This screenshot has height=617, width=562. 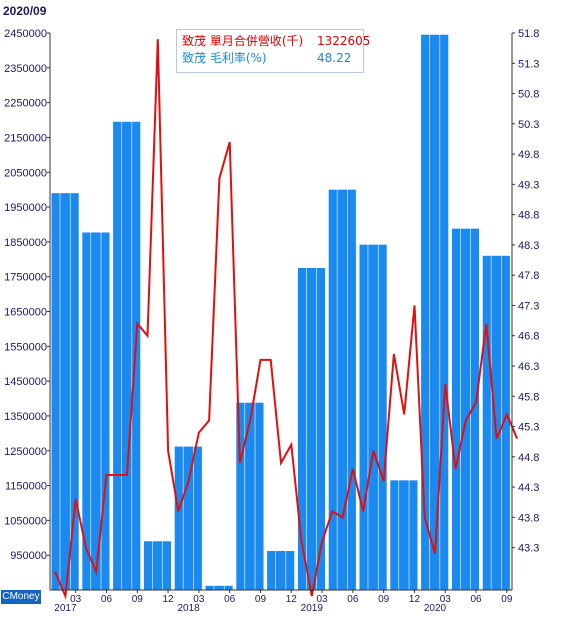 What do you see at coordinates (25, 243) in the screenshot?
I see `left-tick-label: 1850000` at bounding box center [25, 243].